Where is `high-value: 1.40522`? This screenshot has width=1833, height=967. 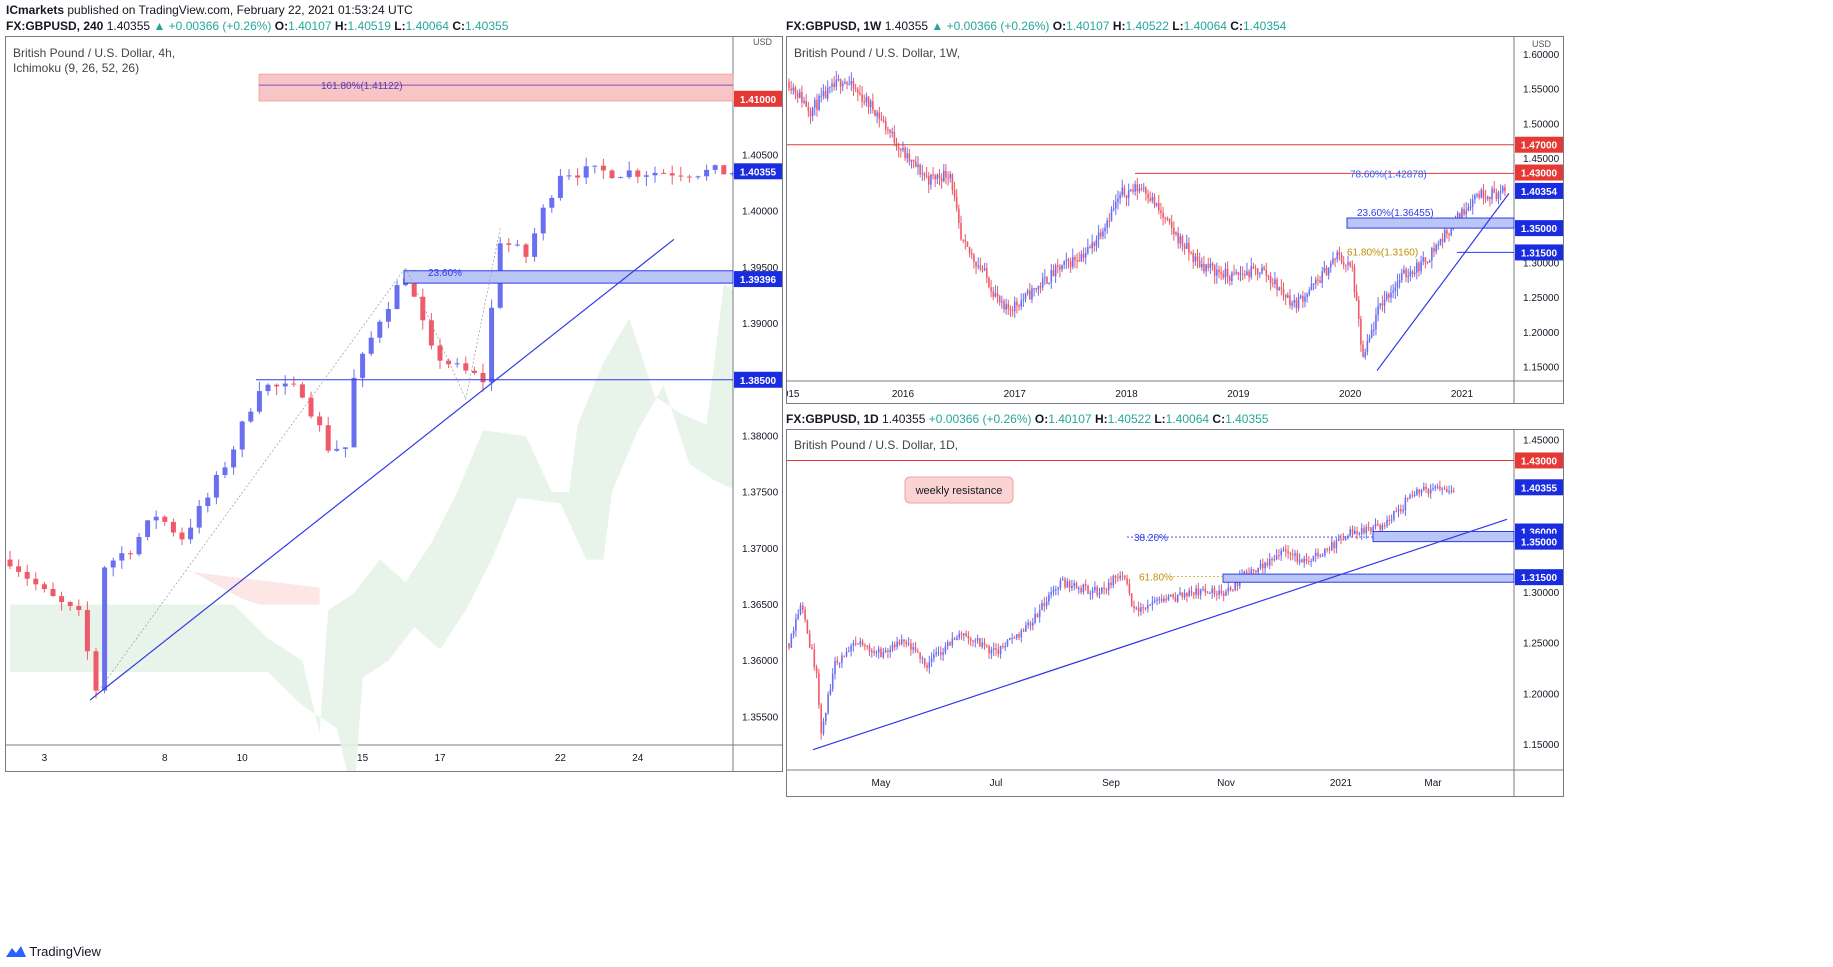 high-value: 1.40522 is located at coordinates (1147, 26).